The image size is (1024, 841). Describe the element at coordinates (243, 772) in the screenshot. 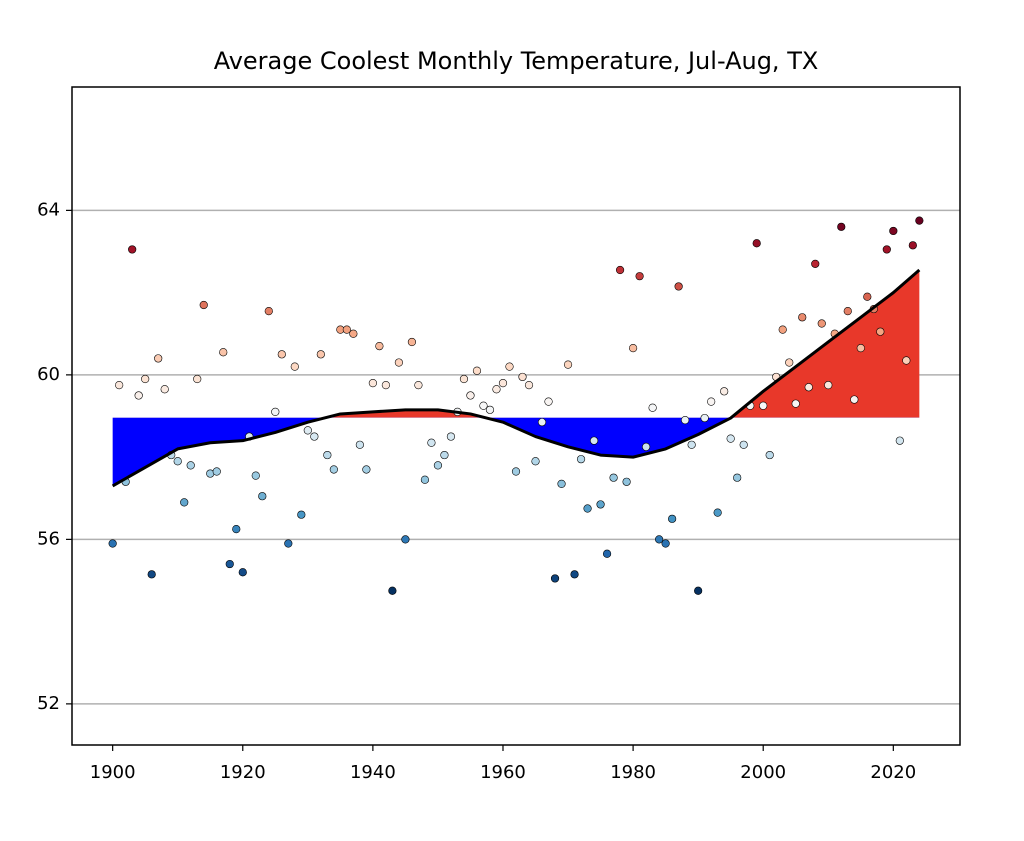

I see `x-tick-label: 1920` at that location.